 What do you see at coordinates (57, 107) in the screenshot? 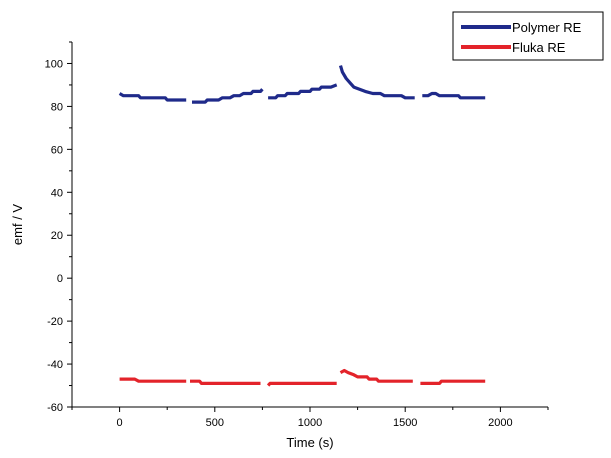
I see `y-tick-label: 80` at bounding box center [57, 107].